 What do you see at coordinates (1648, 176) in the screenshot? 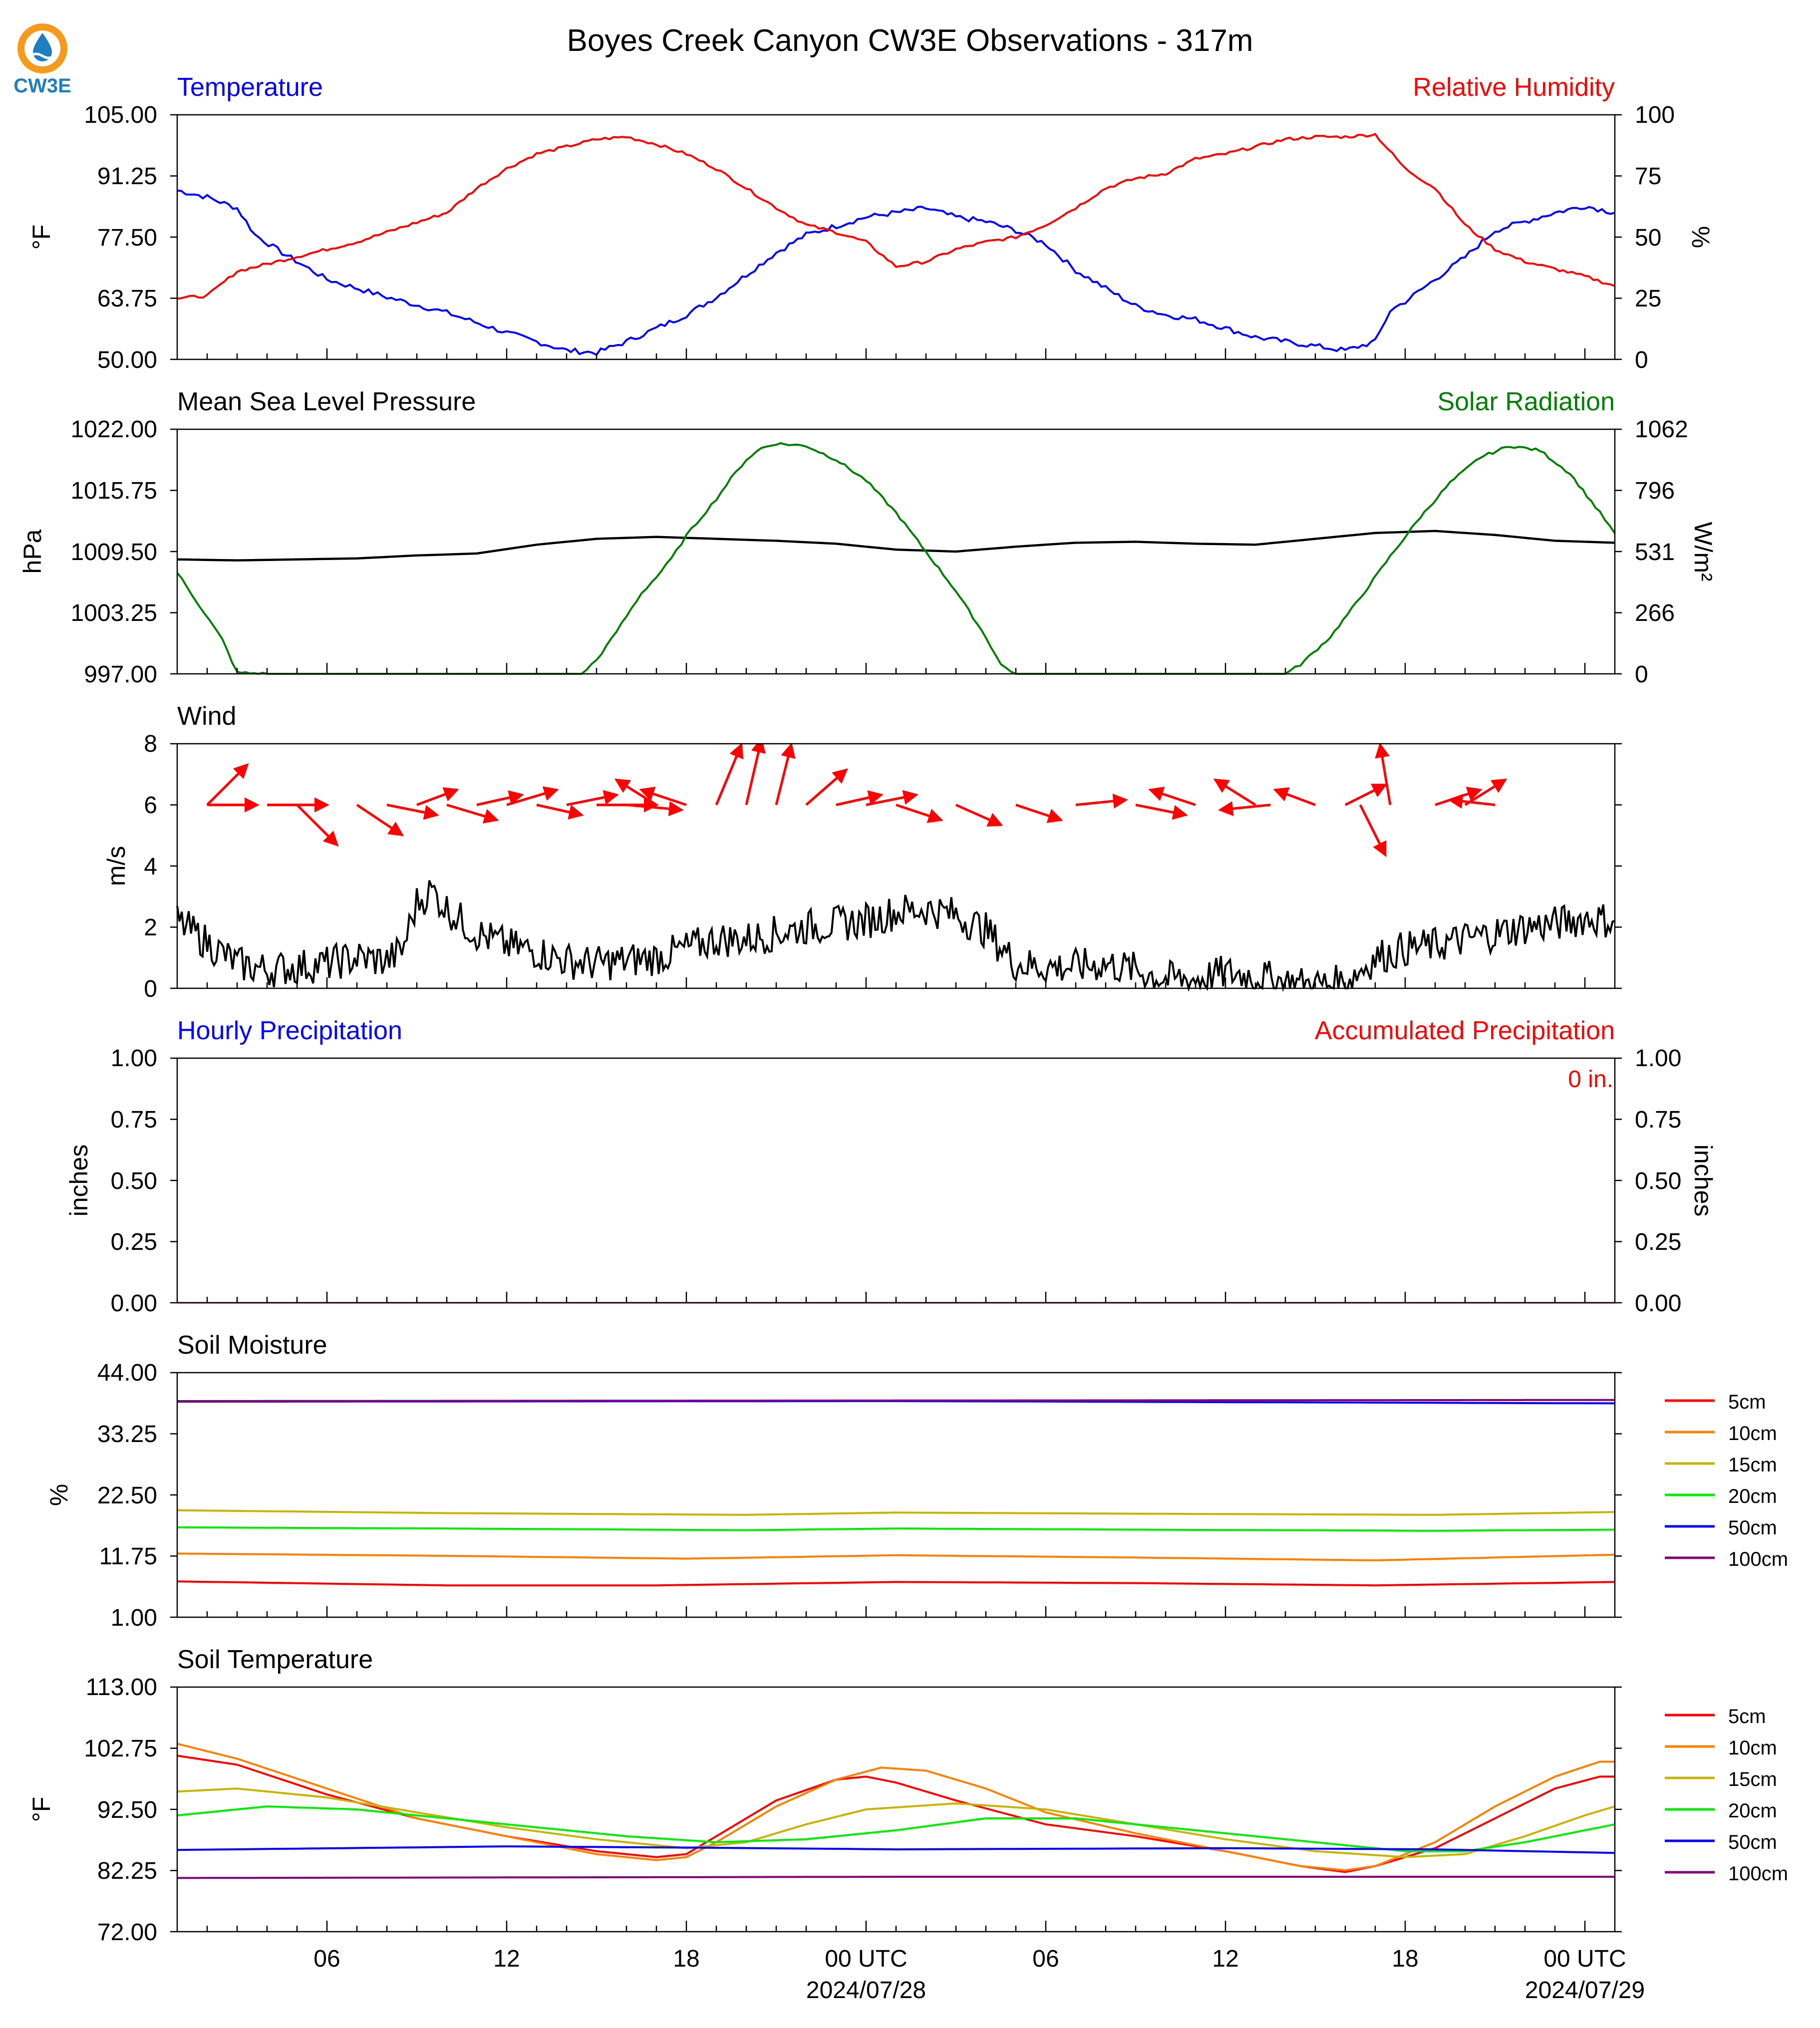
I see `ytick-right: 75` at bounding box center [1648, 176].